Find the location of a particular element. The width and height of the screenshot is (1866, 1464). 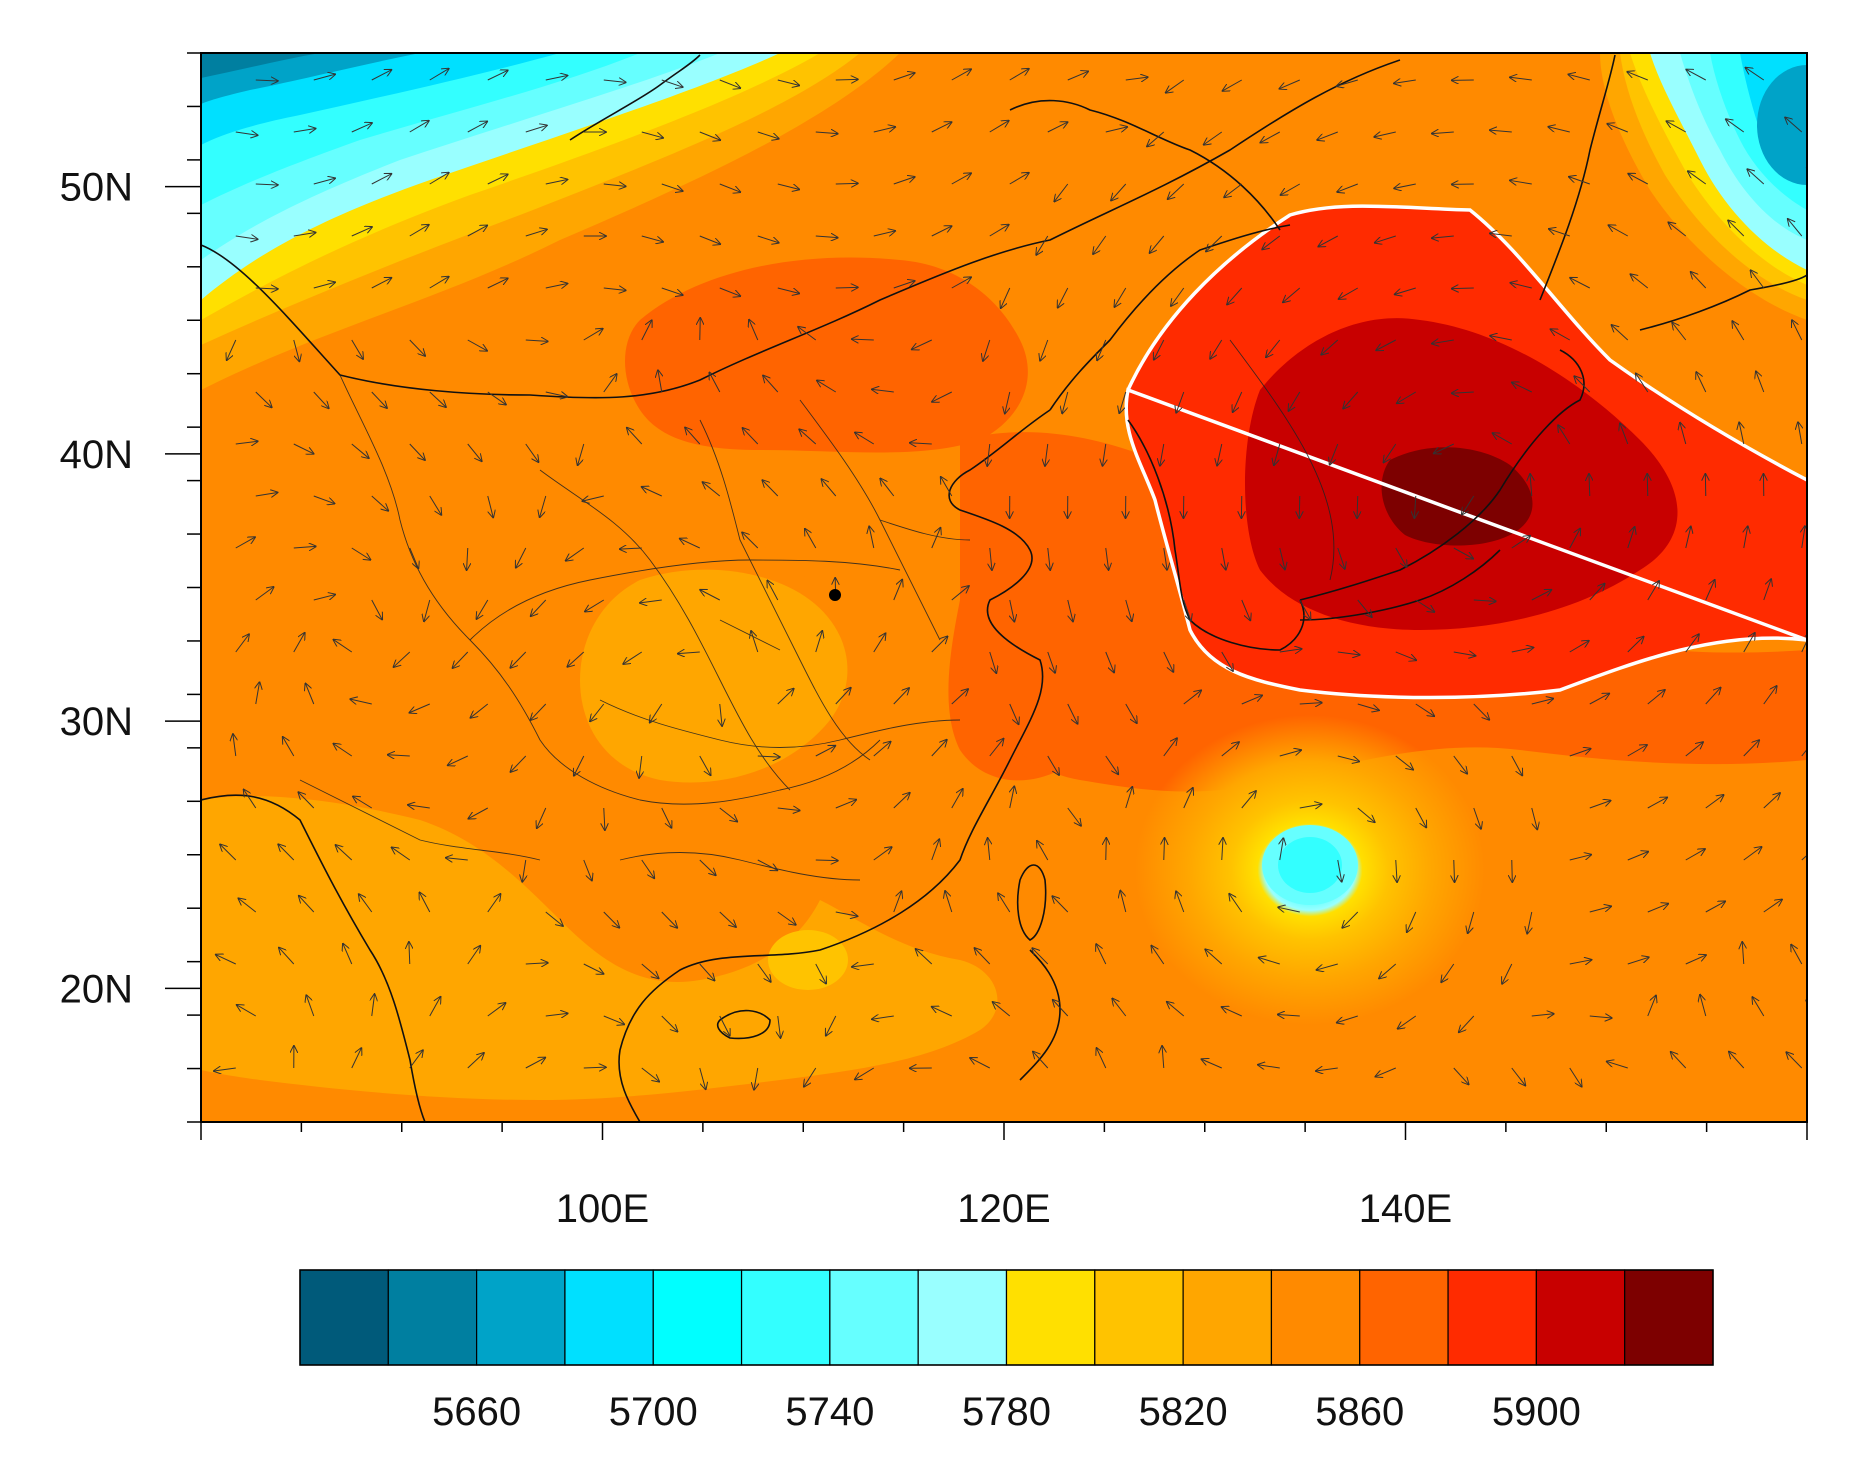

y-tick-label: 40N is located at coordinates (96, 455).